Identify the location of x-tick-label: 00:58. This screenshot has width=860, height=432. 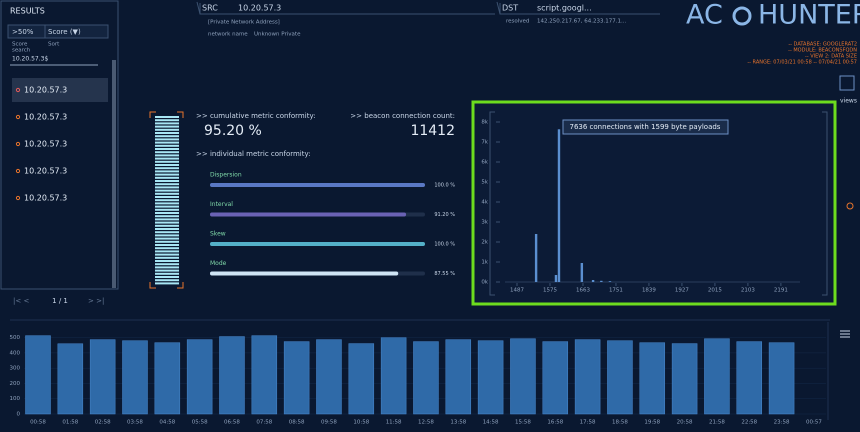
(38, 423).